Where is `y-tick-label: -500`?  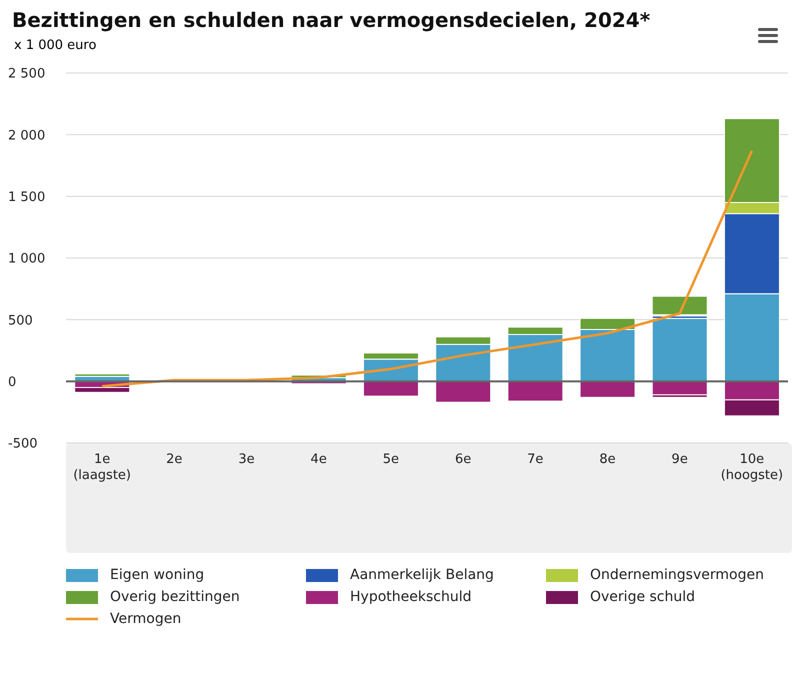
y-tick-label: -500 is located at coordinates (23, 444).